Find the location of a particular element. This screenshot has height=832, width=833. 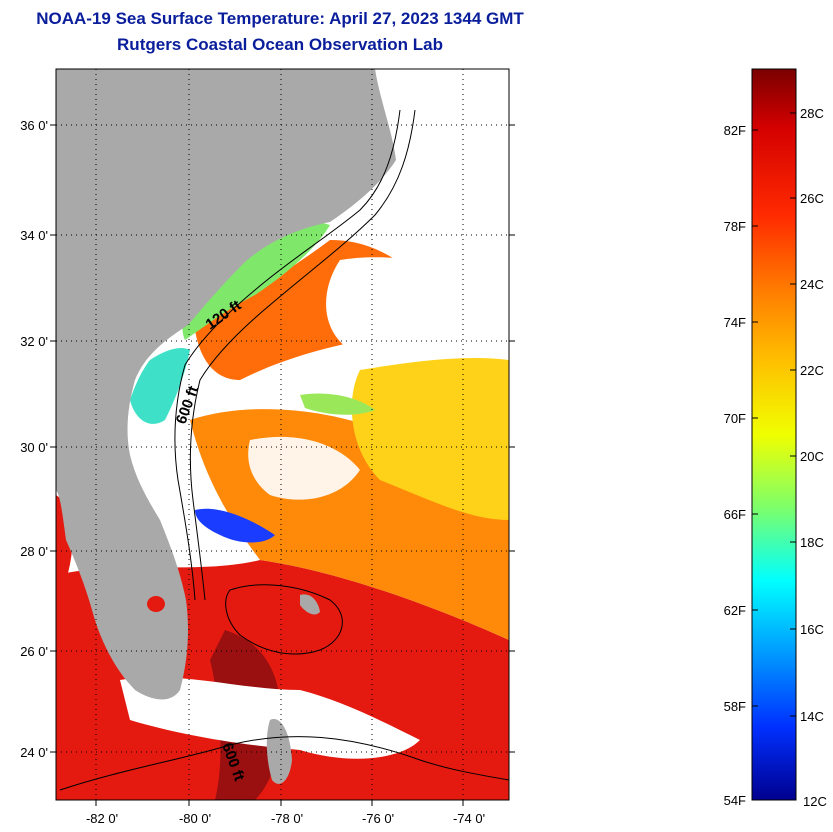

green-patch-central is located at coordinates (337, 404).